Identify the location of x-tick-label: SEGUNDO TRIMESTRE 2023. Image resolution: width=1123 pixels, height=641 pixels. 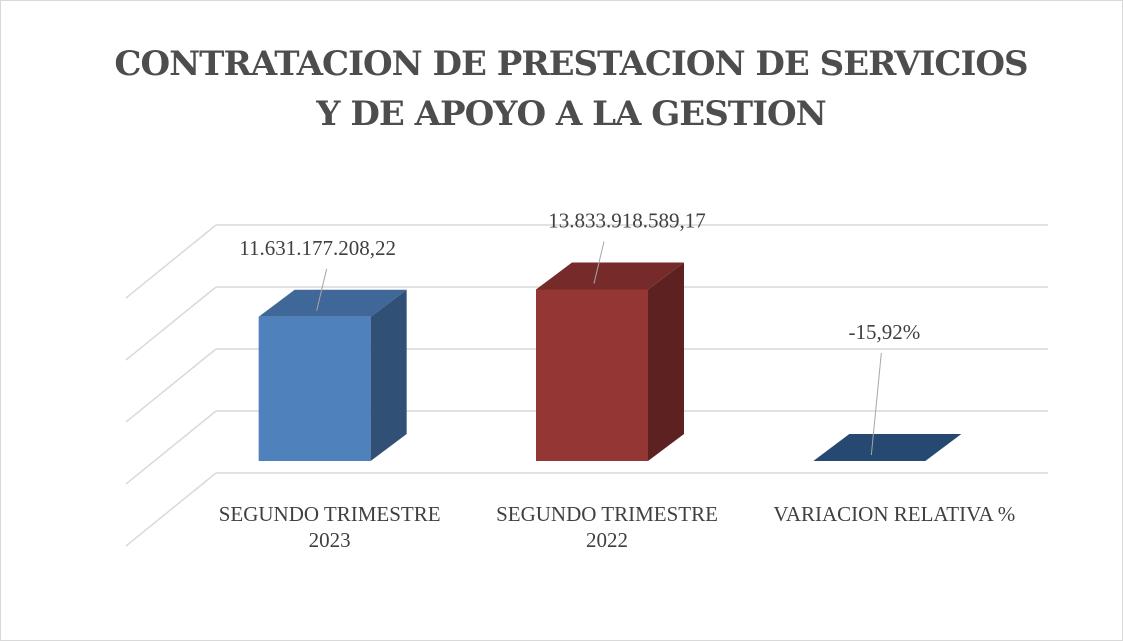
(329, 527).